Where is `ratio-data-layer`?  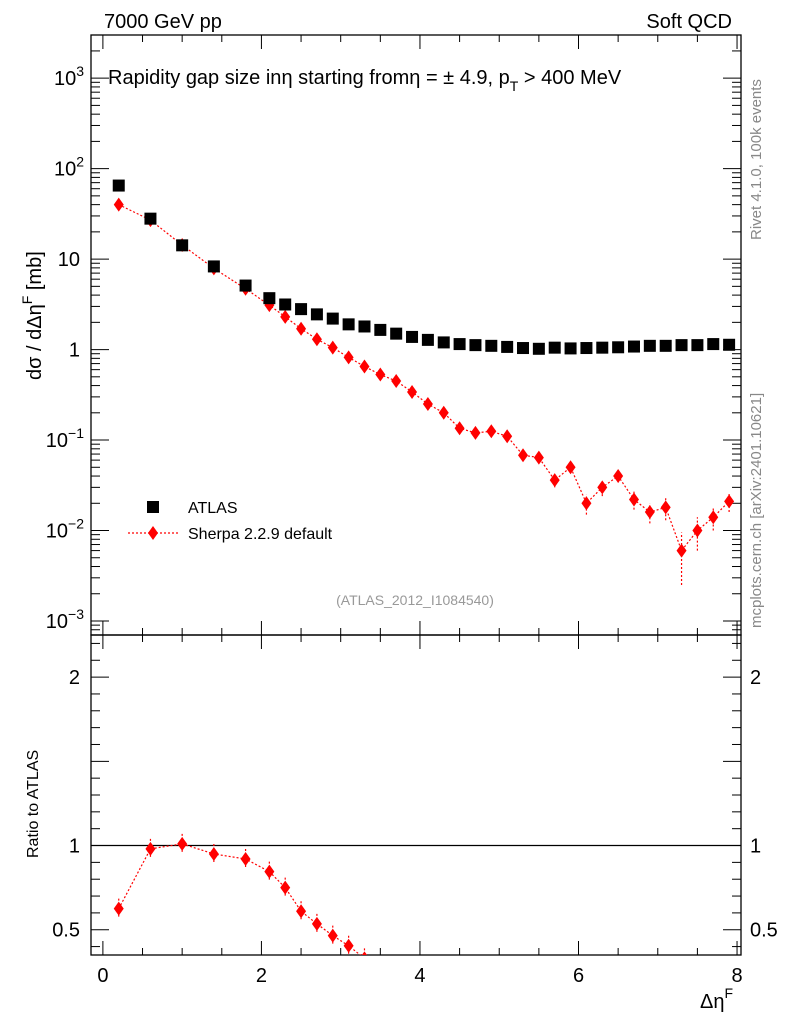 ratio-data-layer is located at coordinates (240, 894).